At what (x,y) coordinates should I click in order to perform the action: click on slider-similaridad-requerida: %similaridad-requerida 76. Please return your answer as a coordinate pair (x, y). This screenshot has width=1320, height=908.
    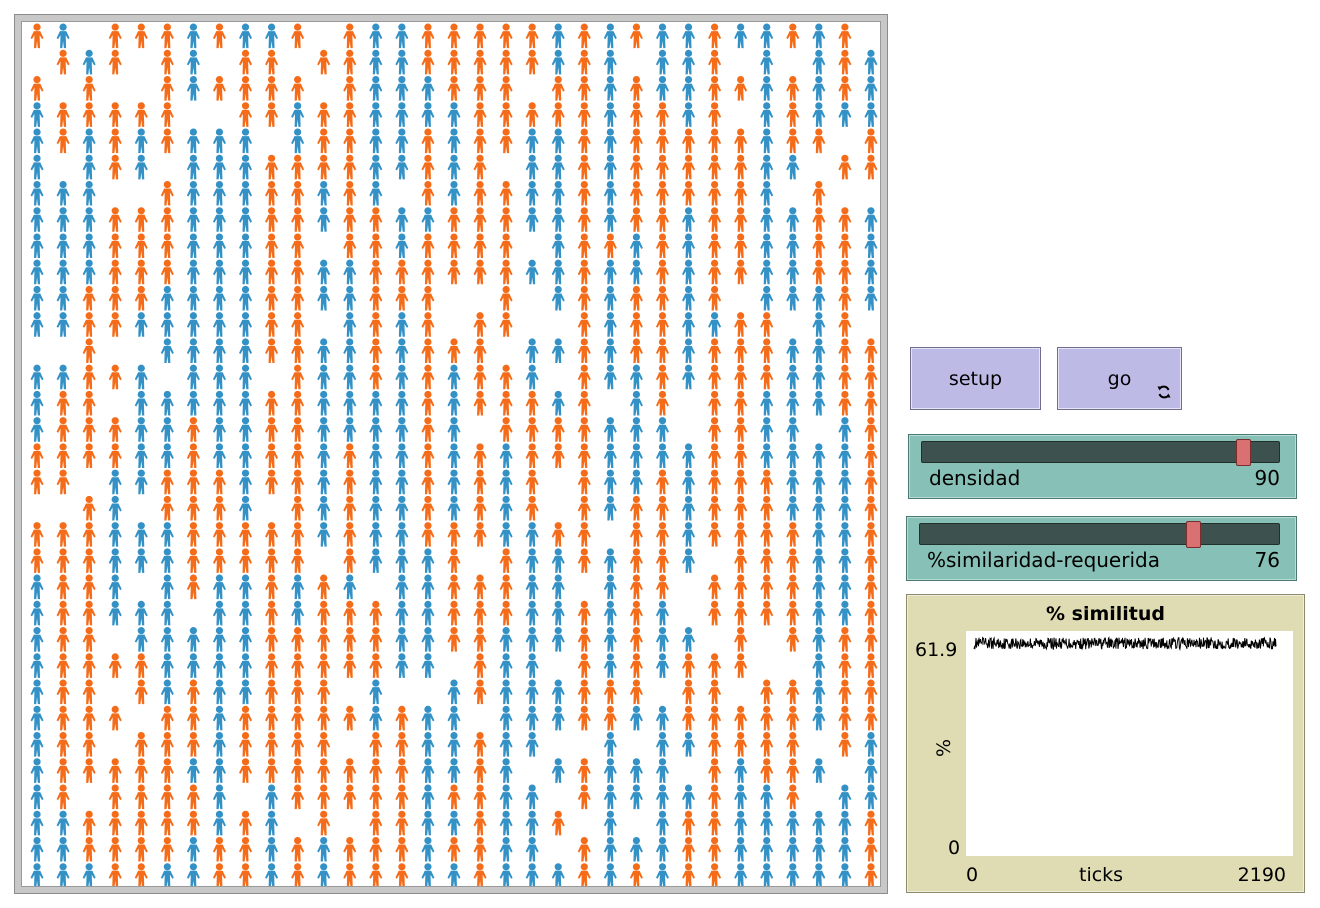
    Looking at the image, I should click on (1101, 548).